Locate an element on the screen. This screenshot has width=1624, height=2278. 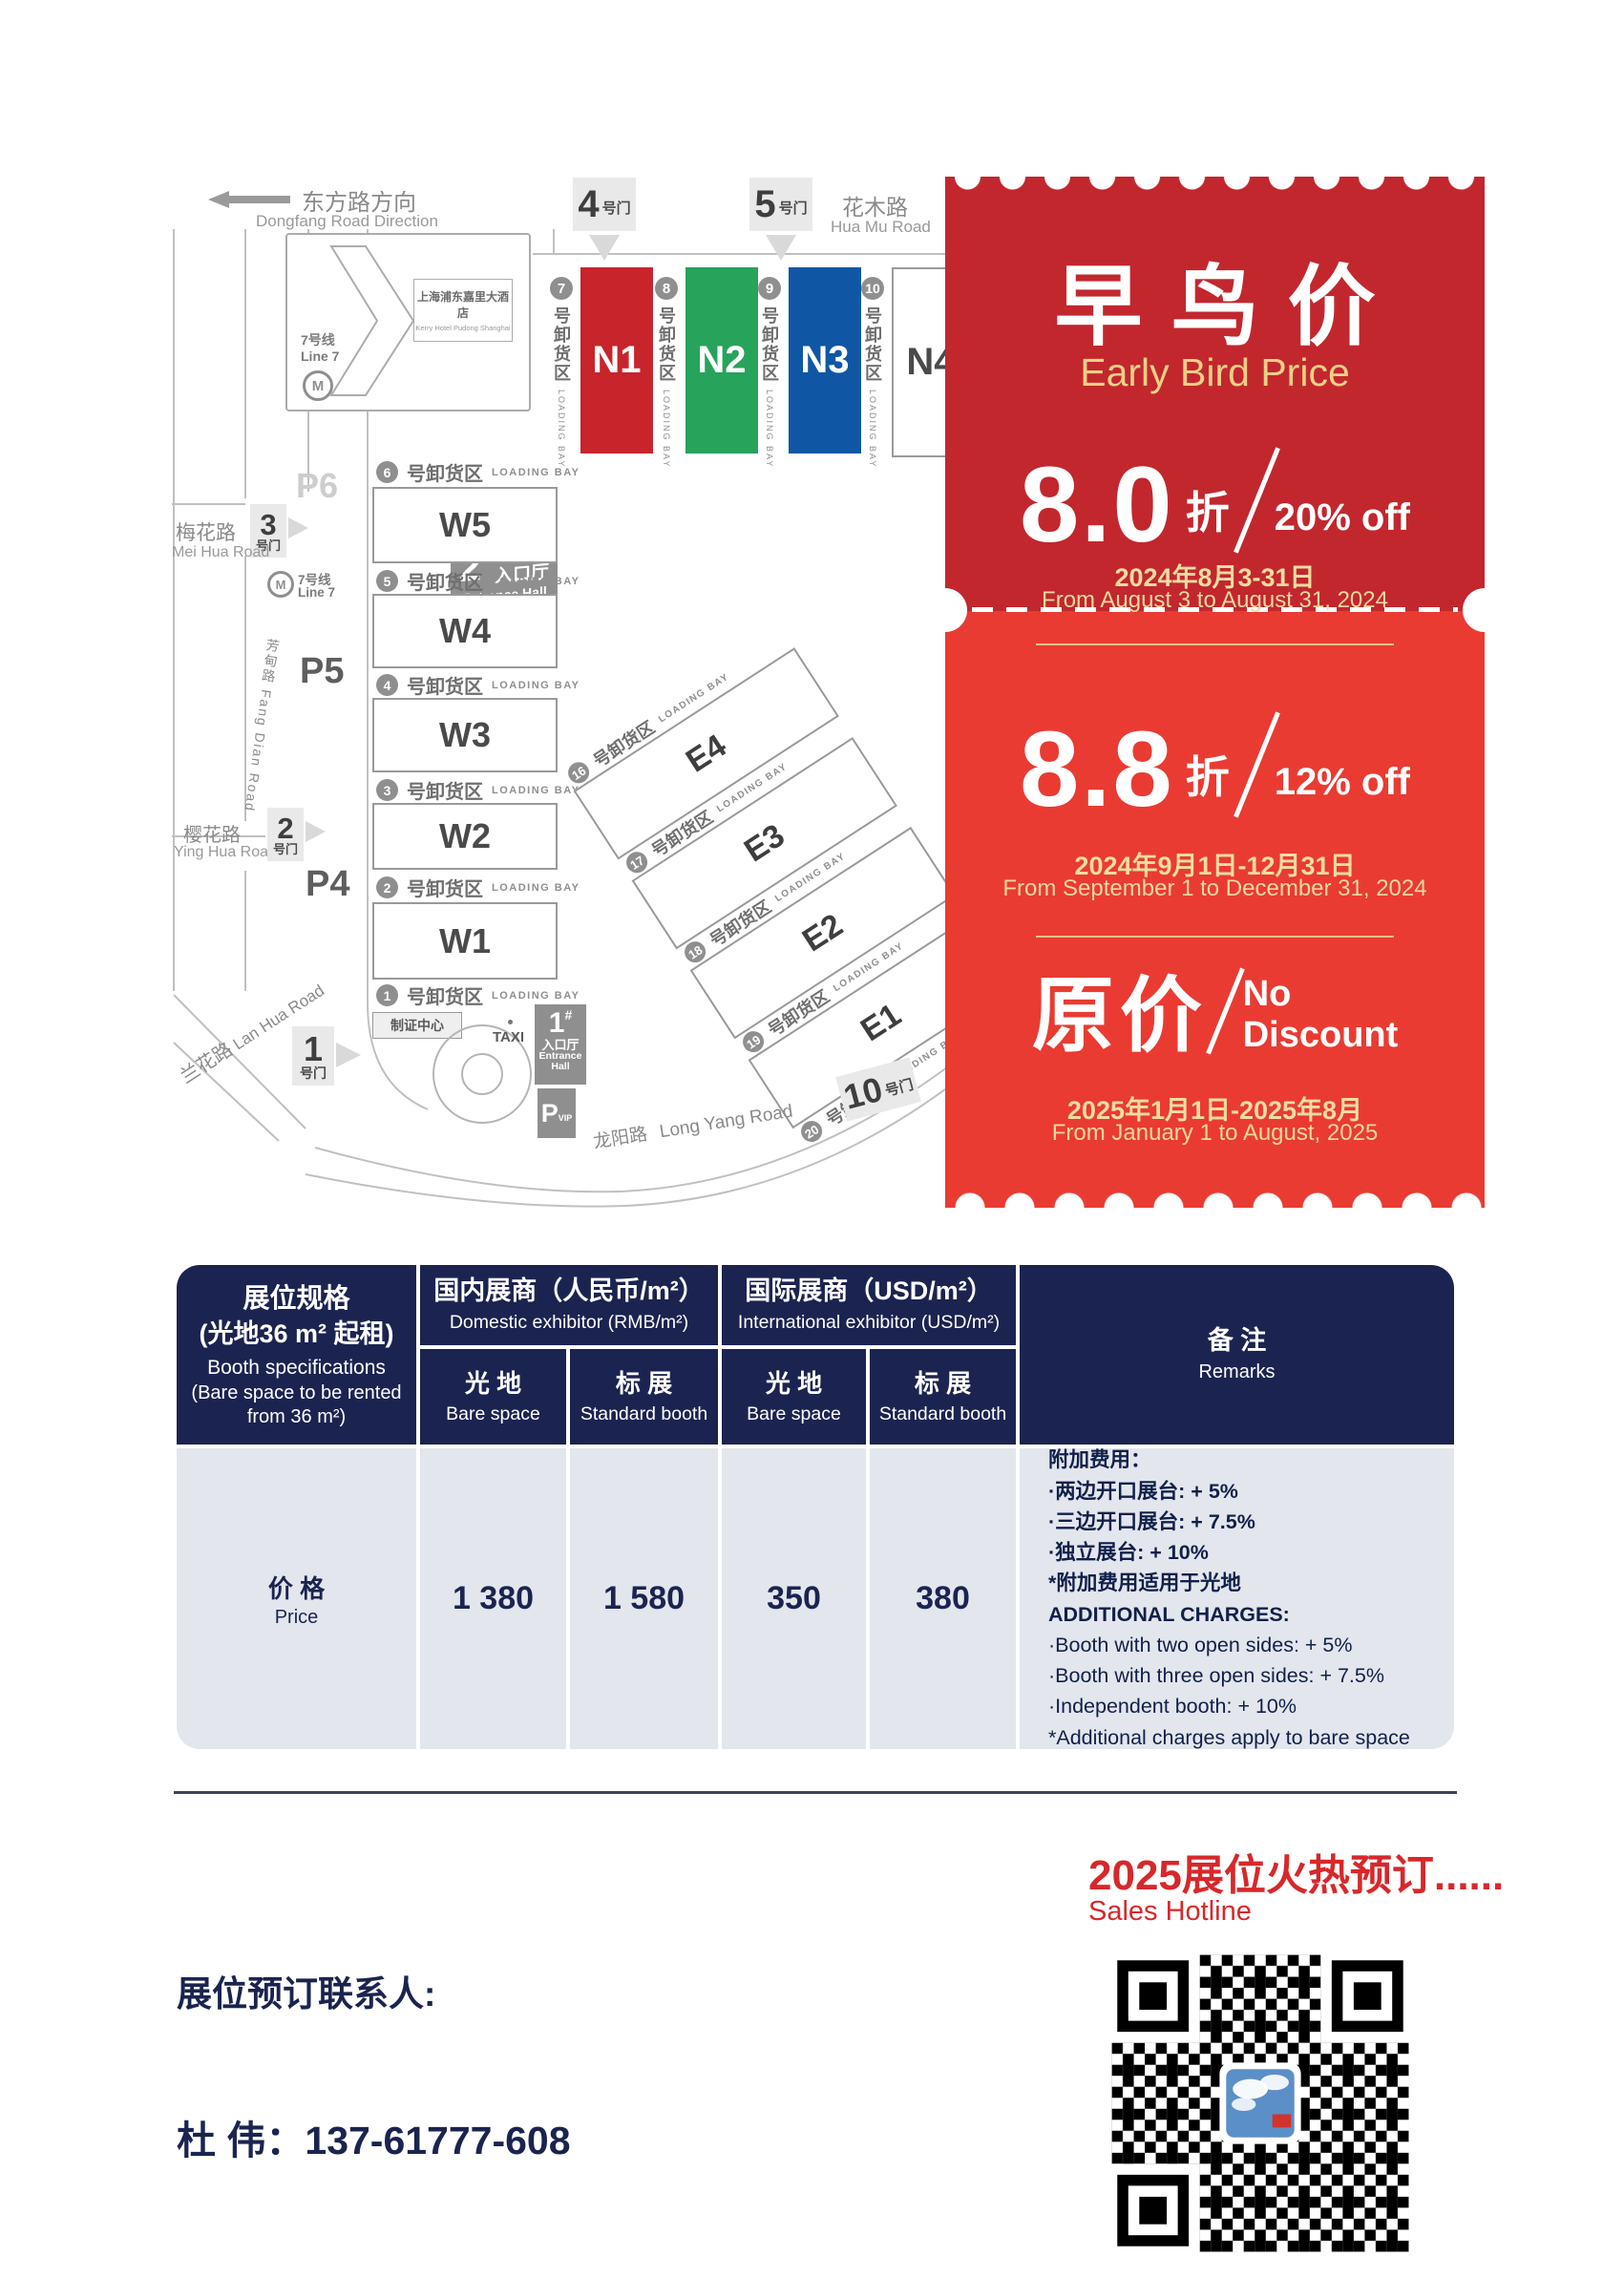
tier2-rate: 8.8 is located at coordinates (1097, 769).